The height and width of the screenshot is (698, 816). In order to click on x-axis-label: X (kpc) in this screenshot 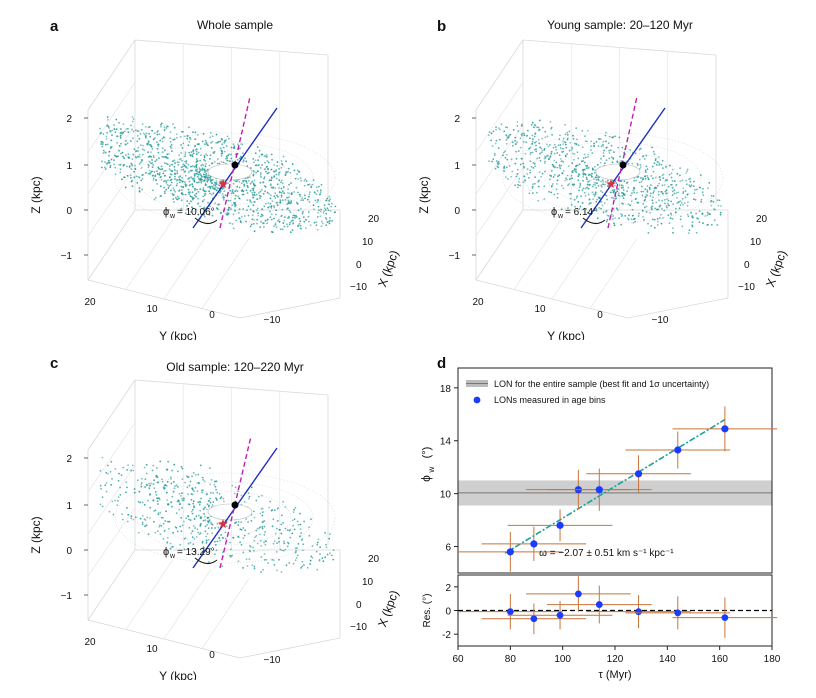, I will do `click(387, 608)`.